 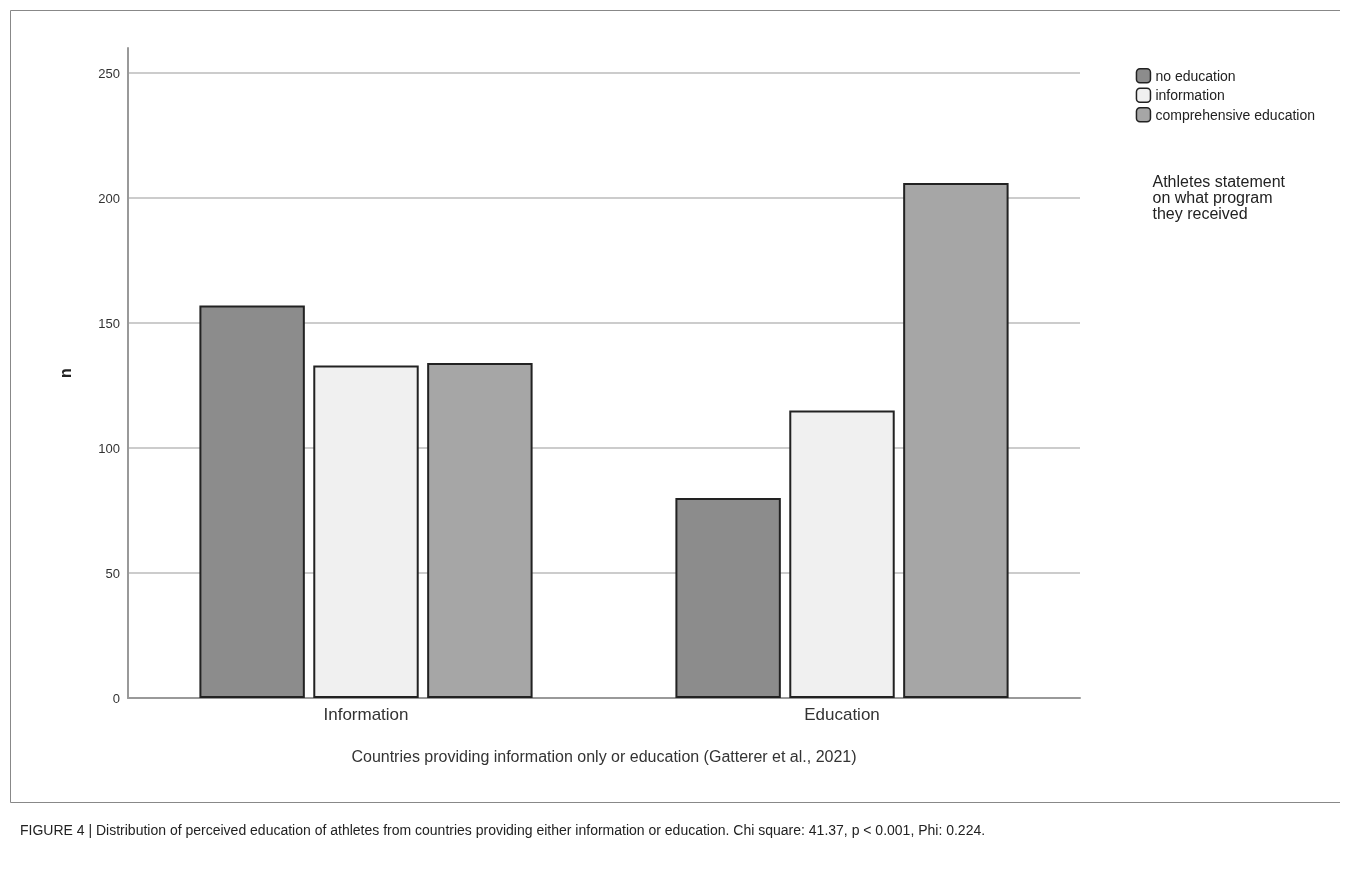 What do you see at coordinates (1219, 197) in the screenshot?
I see `legend-title: Athletes statement on what program they received` at bounding box center [1219, 197].